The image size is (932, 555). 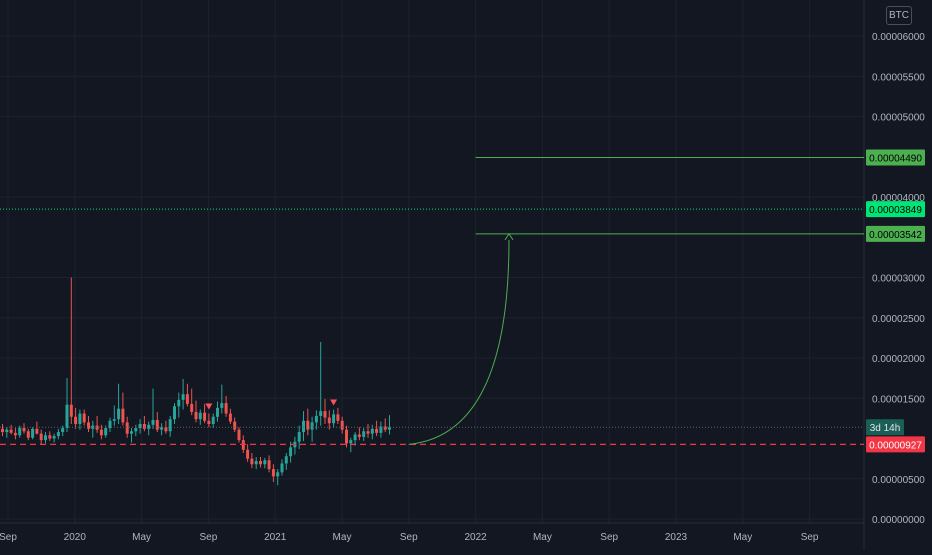 What do you see at coordinates (898, 480) in the screenshot?
I see `price-axis-tick-label: 0.00000500` at bounding box center [898, 480].